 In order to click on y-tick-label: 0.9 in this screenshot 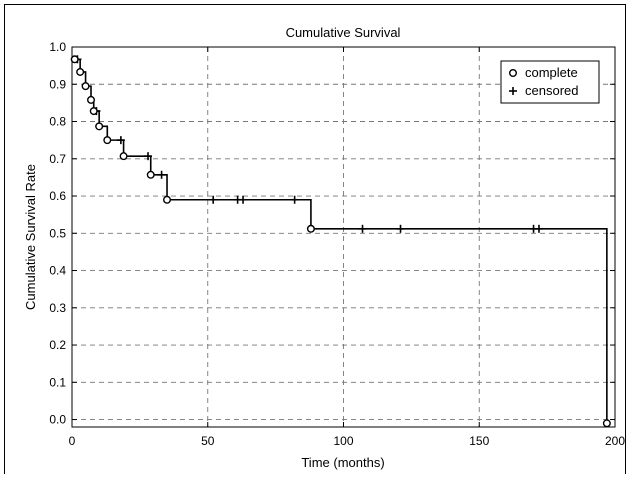, I will do `click(57, 84)`.